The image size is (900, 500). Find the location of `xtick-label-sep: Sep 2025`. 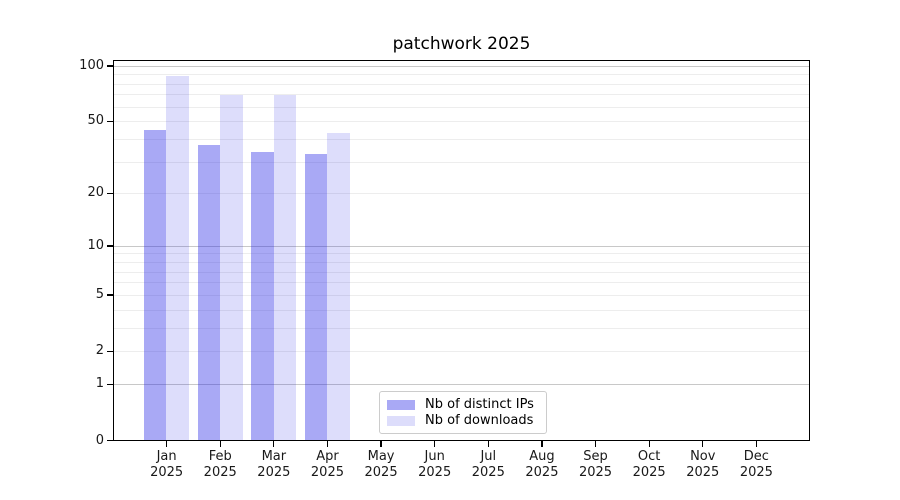

xtick-label-sep: Sep 2025 is located at coordinates (595, 464).